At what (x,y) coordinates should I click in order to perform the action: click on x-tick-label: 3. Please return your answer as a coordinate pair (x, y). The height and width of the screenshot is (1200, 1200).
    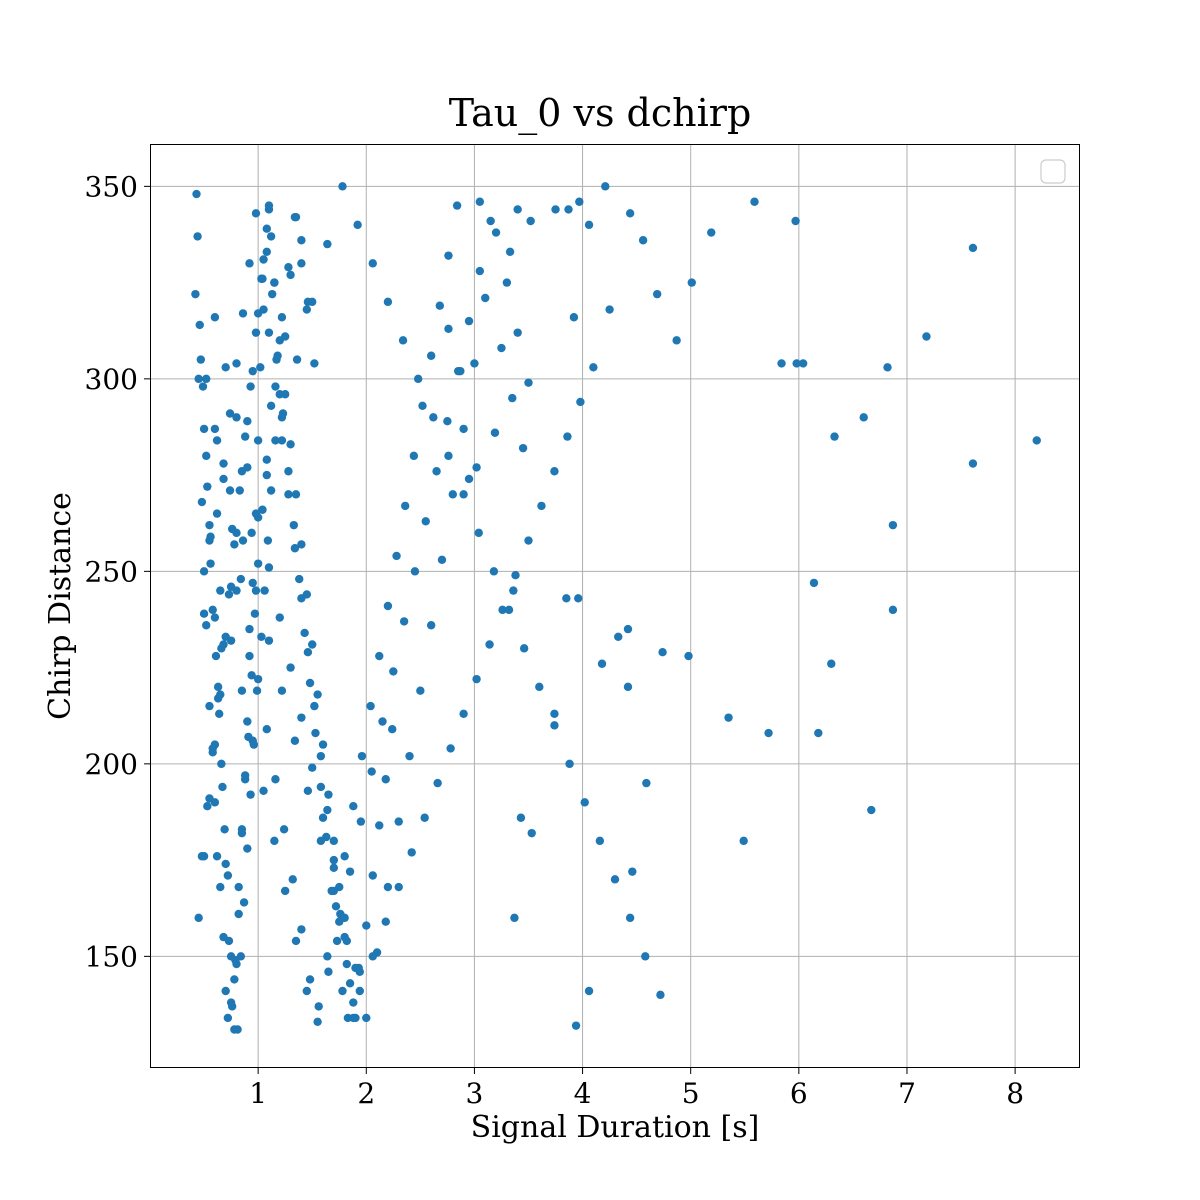
    Looking at the image, I should click on (475, 1093).